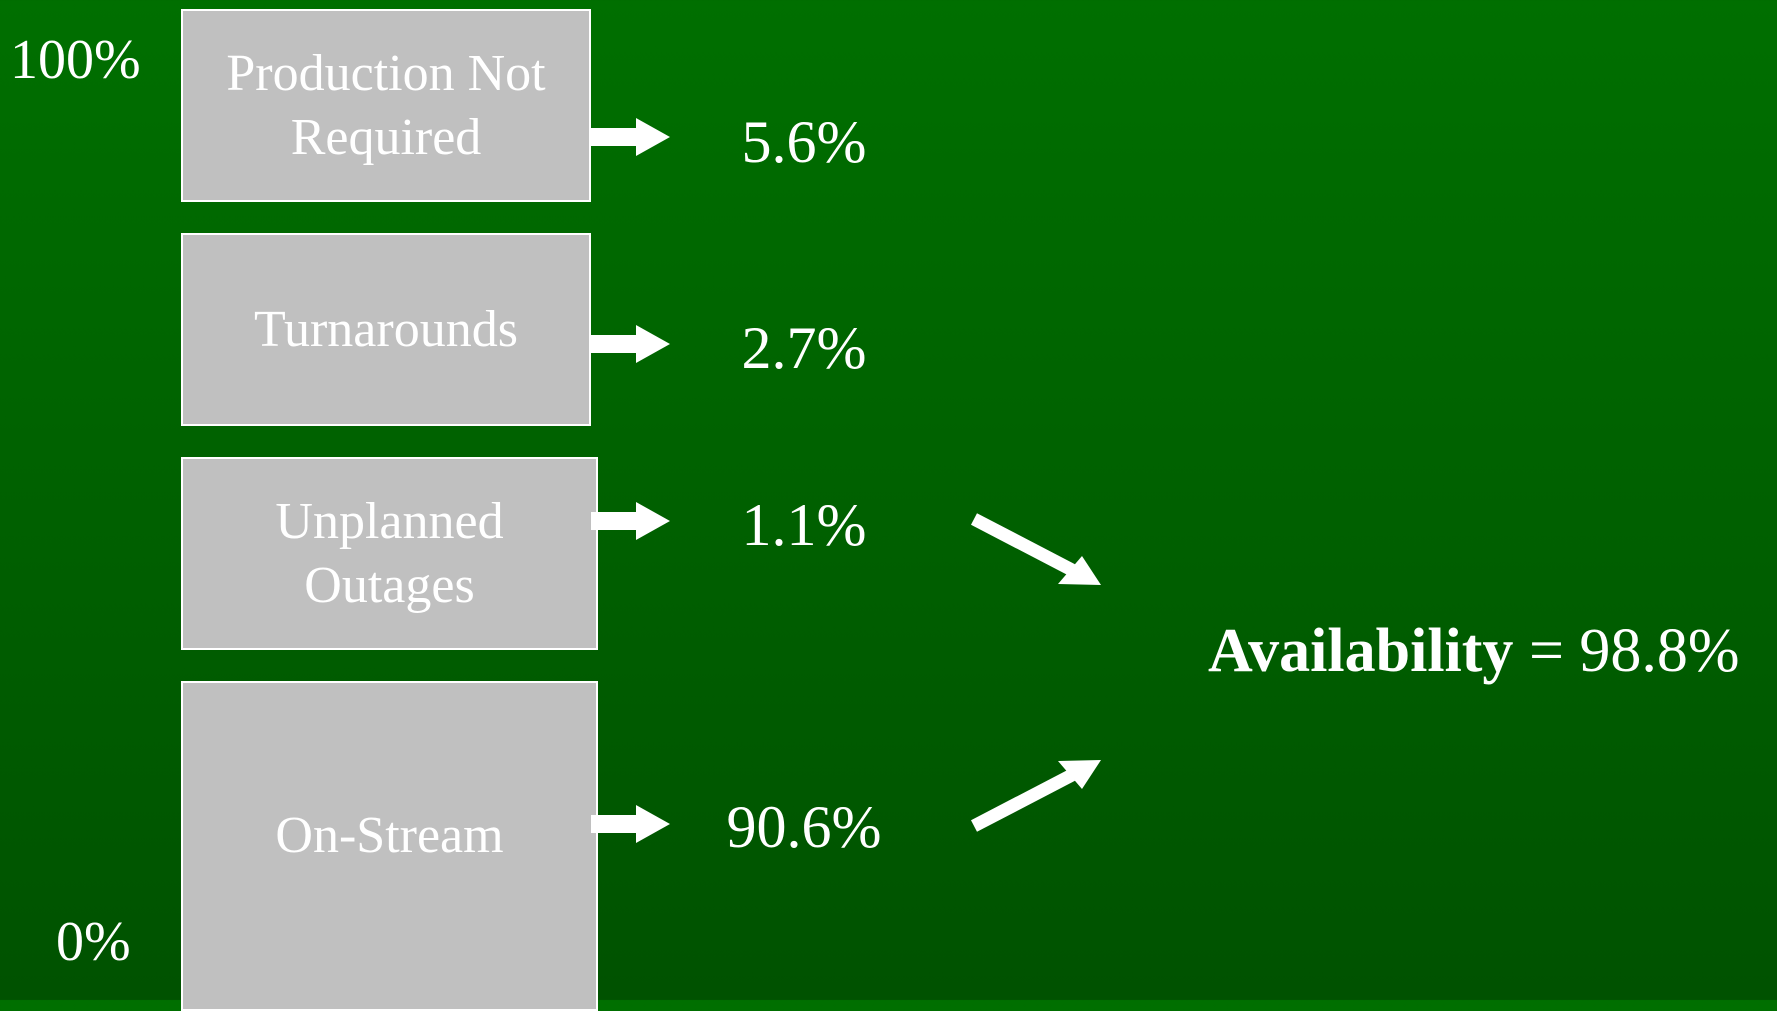  Describe the element at coordinates (1659, 651) in the screenshot. I see `availability-value: 98.8%` at that location.